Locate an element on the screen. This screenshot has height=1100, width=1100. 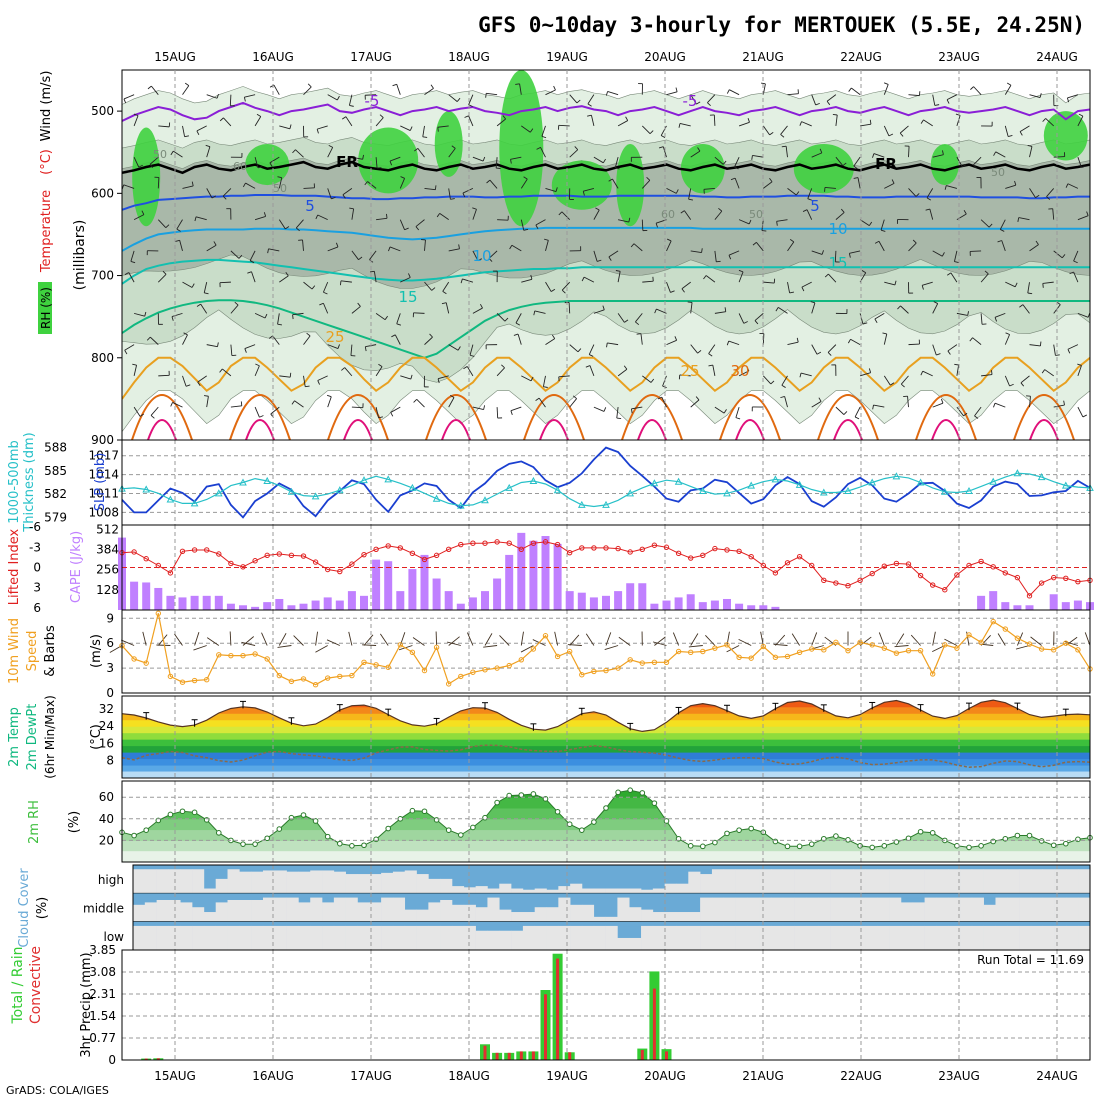
precip-tick-label: 1.54 is located at coordinates (102, 1016).